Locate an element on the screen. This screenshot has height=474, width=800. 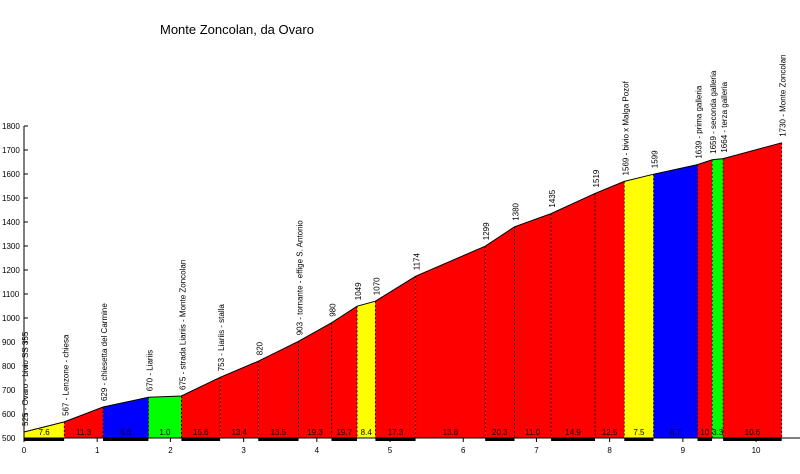
grade-label: 17.3 is located at coordinates (396, 432).